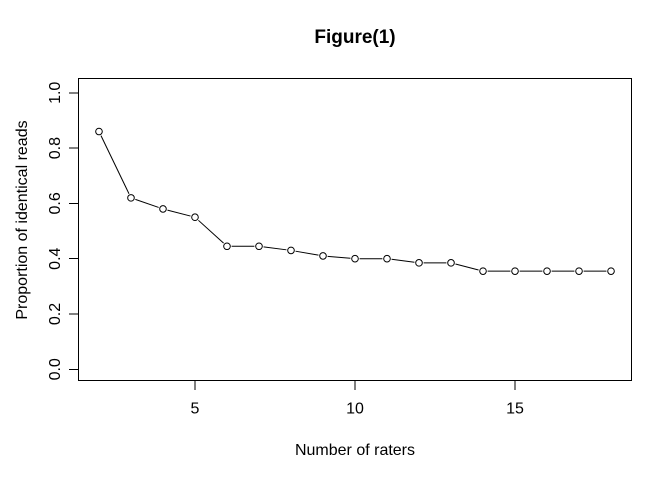 The height and width of the screenshot is (480, 672). I want to click on y-tick-label: 0.0, so click(55, 369).